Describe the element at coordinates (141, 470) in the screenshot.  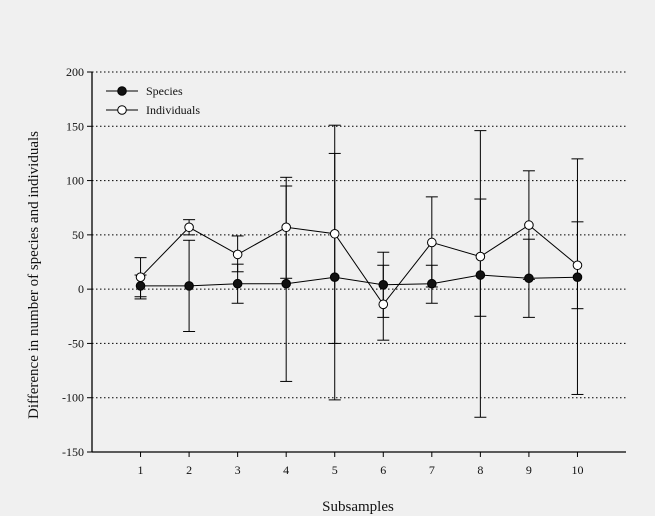
I see `x-tick-label: 1` at that location.